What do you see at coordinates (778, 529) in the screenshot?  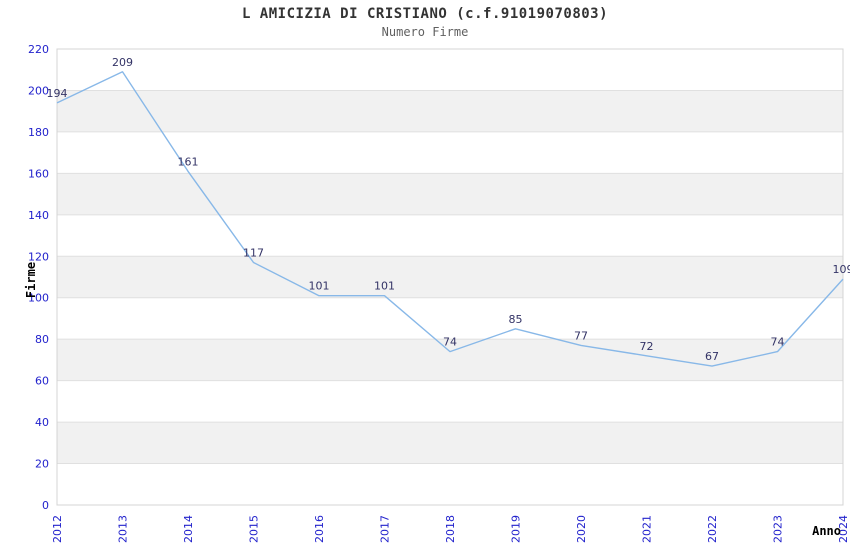 I see `x-tick-label: 2023` at bounding box center [778, 529].